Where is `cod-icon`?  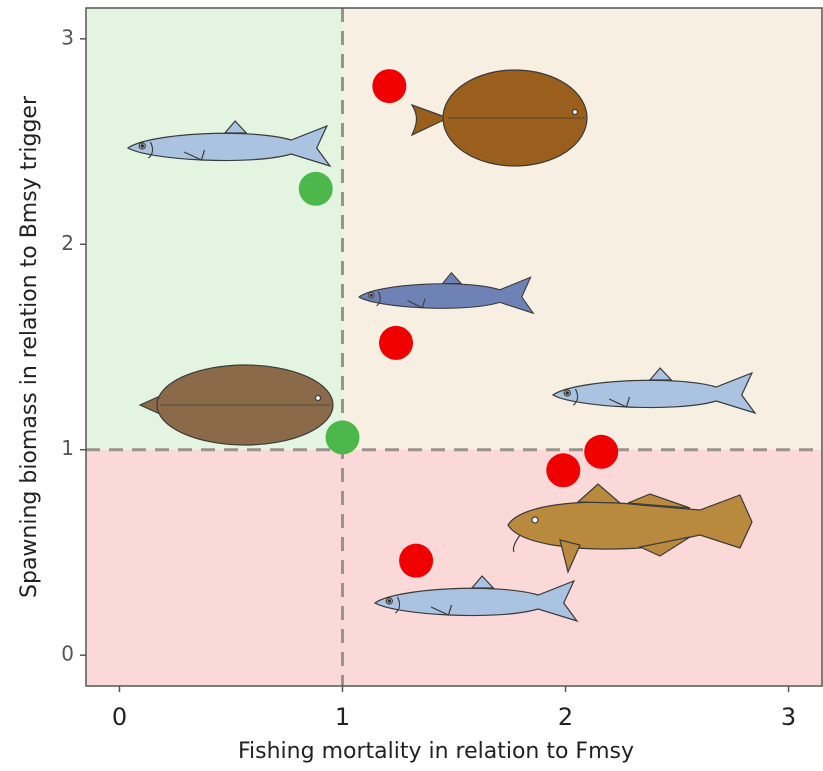 cod-icon is located at coordinates (630, 528).